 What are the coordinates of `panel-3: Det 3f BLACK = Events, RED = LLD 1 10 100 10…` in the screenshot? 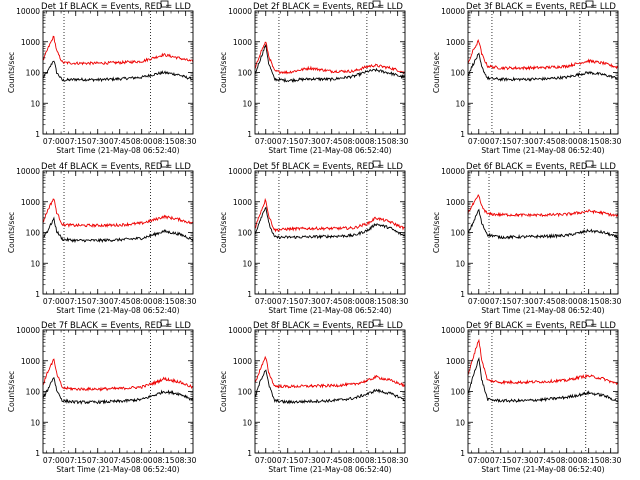 It's located at (527, 77).